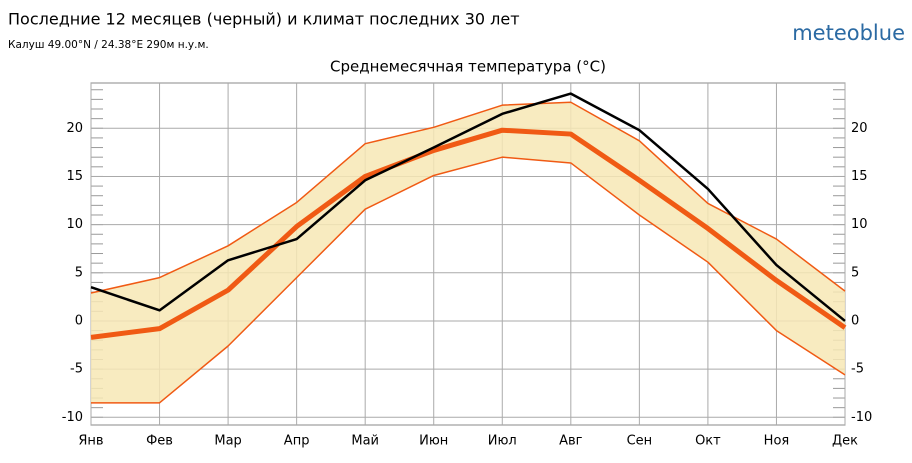  Describe the element at coordinates (777, 441) in the screenshot. I see `x-tick-label: Ноя` at that location.